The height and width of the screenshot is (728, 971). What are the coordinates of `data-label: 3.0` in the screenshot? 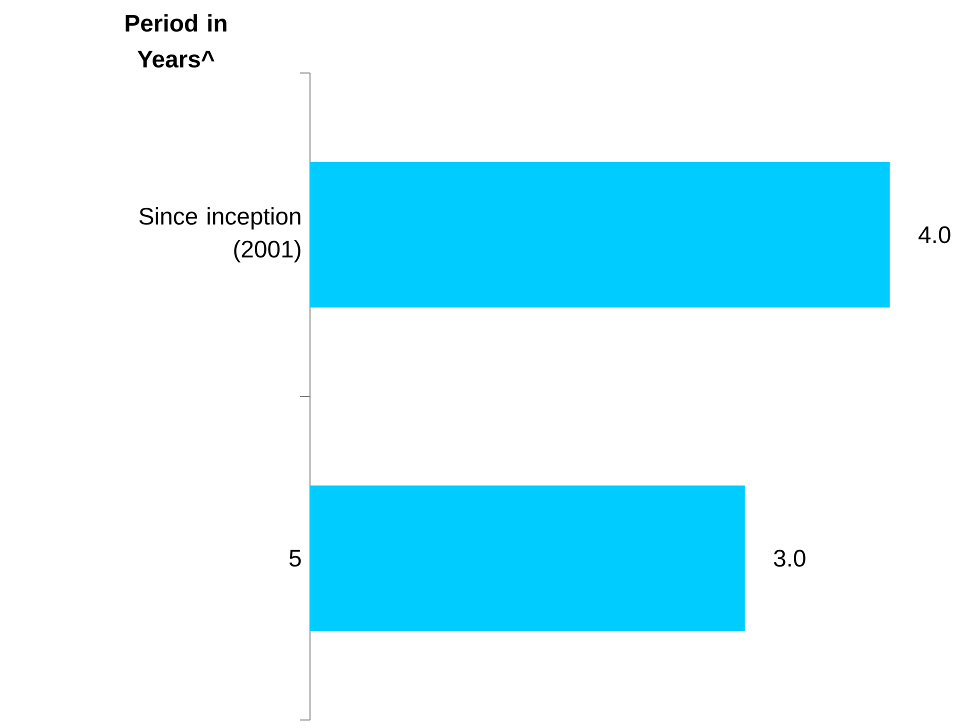 It's located at (790, 558).